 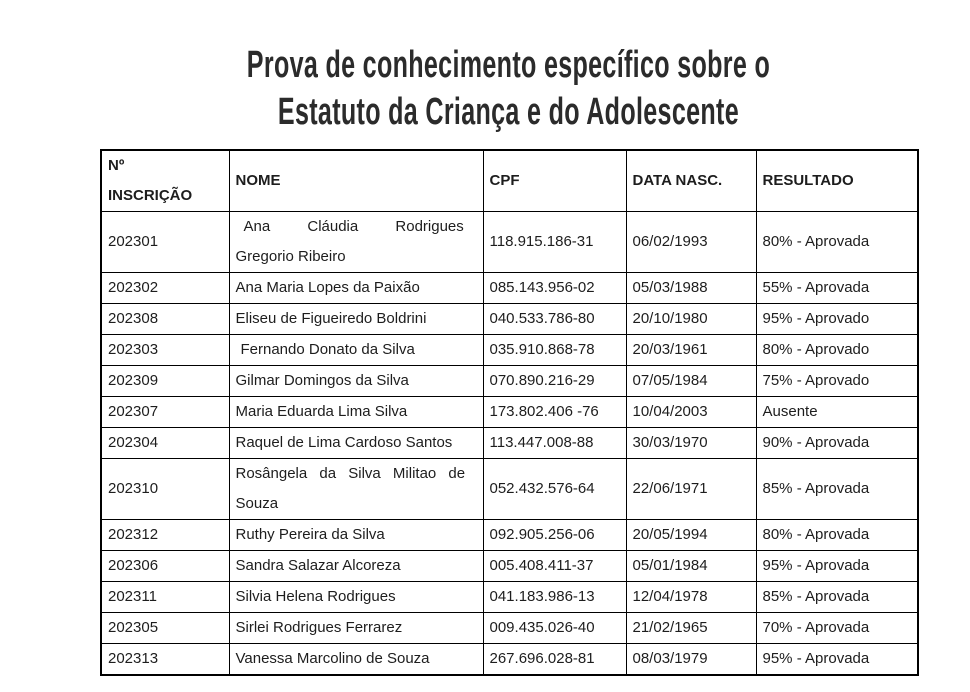 What do you see at coordinates (837, 288) in the screenshot?
I see `cell-resultado: 55% - Aprovada` at bounding box center [837, 288].